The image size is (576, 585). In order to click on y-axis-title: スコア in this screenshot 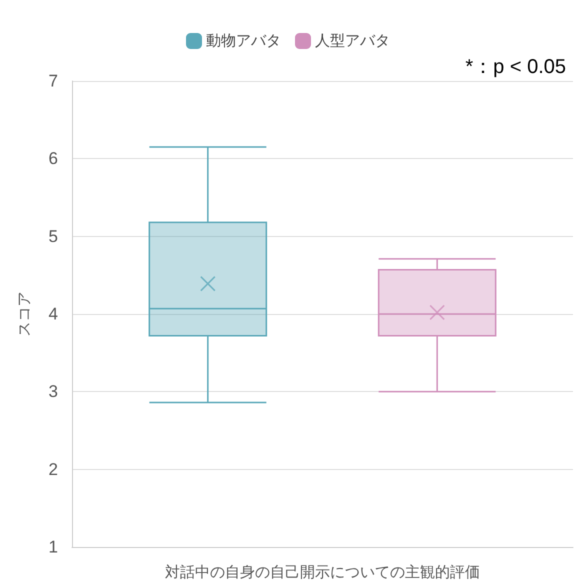, I will do `click(24, 314)`.